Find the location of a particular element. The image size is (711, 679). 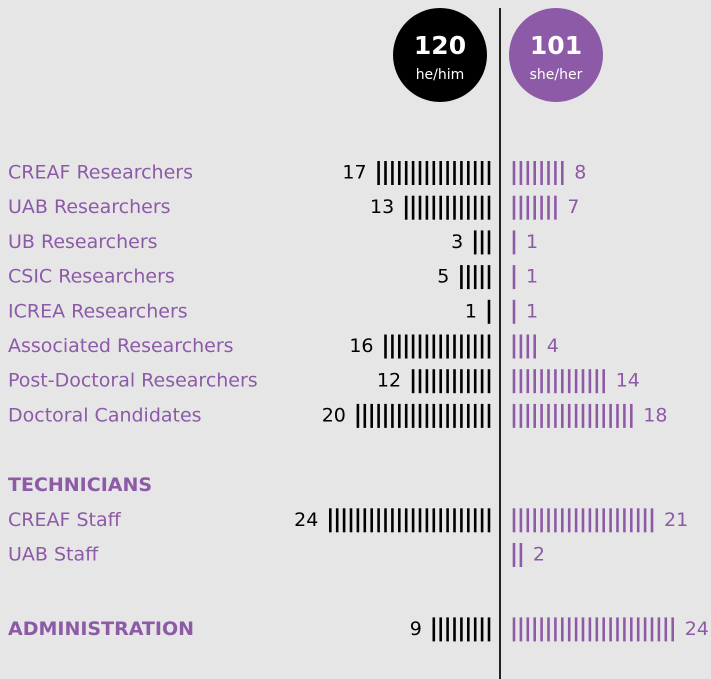

category-label: Associated Researchers is located at coordinates (121, 346).